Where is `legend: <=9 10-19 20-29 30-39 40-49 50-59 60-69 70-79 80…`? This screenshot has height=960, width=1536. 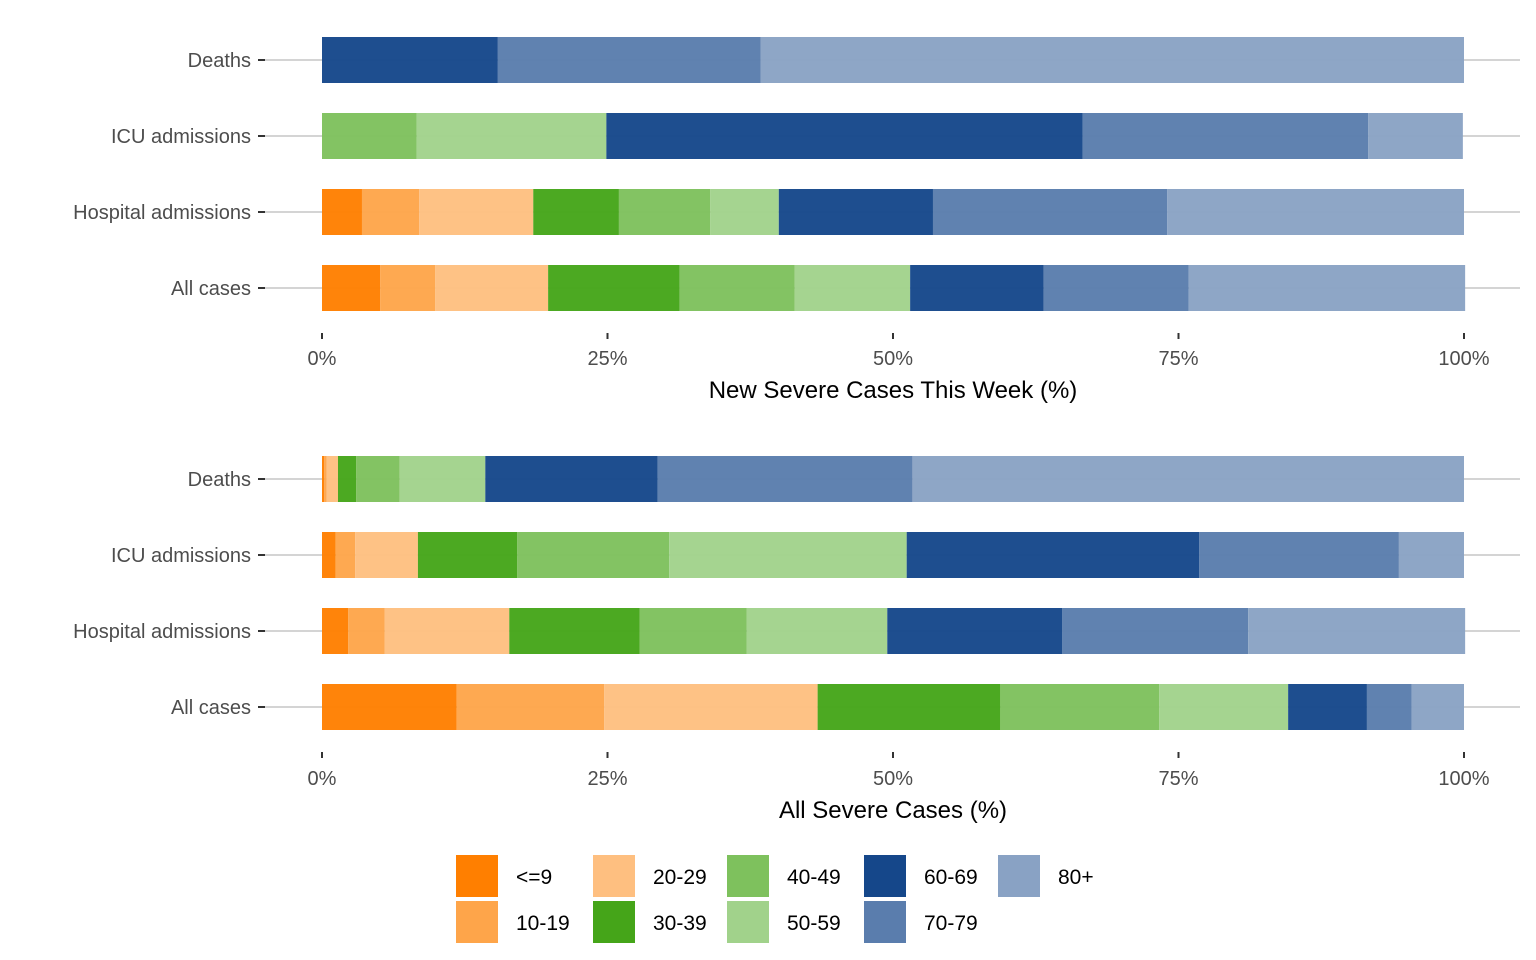
legend: <=9 10-19 20-29 30-39 40-49 50-59 60-69 70-79 80… is located at coordinates (775, 899).